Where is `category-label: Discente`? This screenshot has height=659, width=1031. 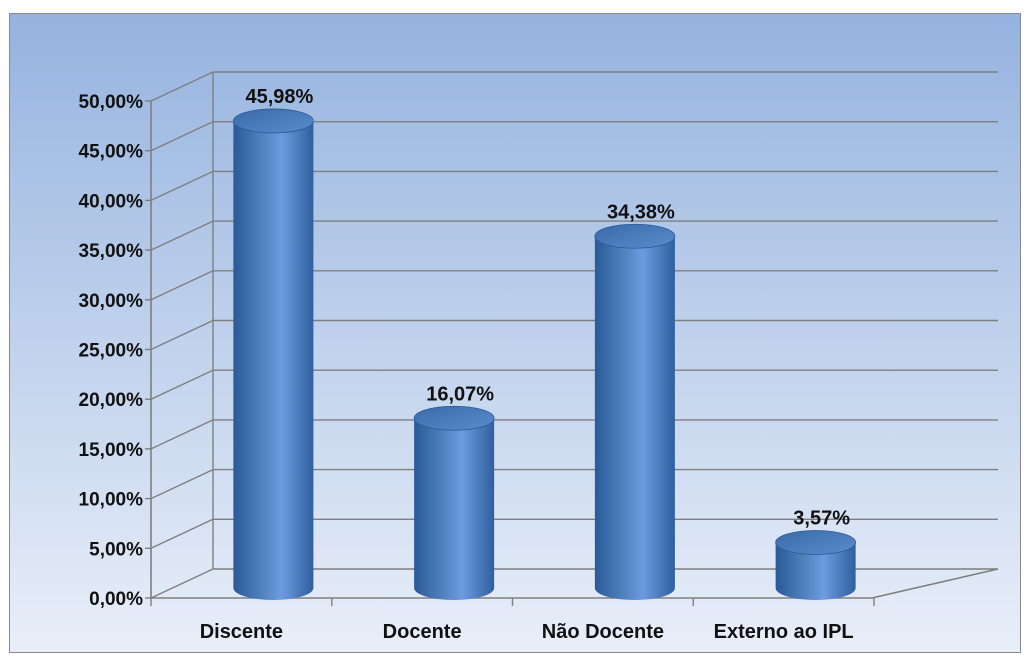 category-label: Discente is located at coordinates (241, 632).